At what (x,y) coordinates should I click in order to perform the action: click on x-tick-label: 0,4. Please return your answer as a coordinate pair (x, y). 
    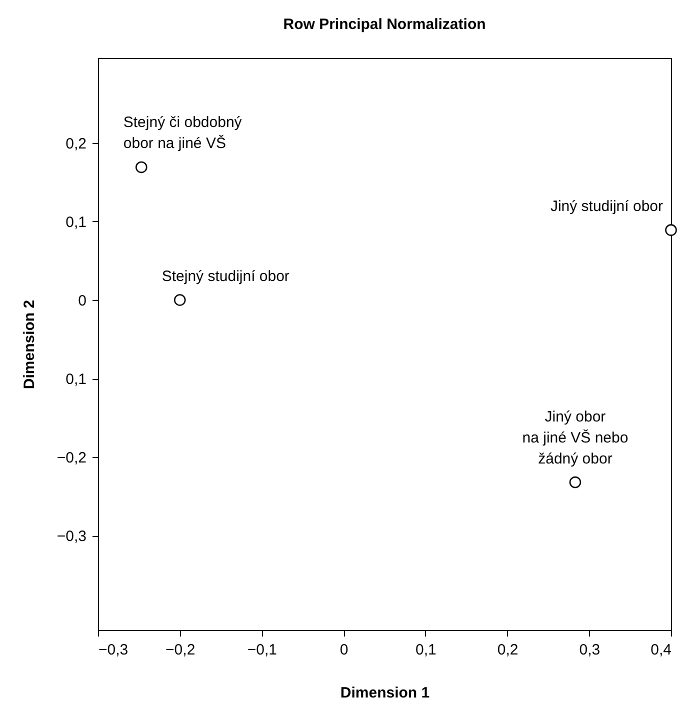
    Looking at the image, I should click on (661, 650).